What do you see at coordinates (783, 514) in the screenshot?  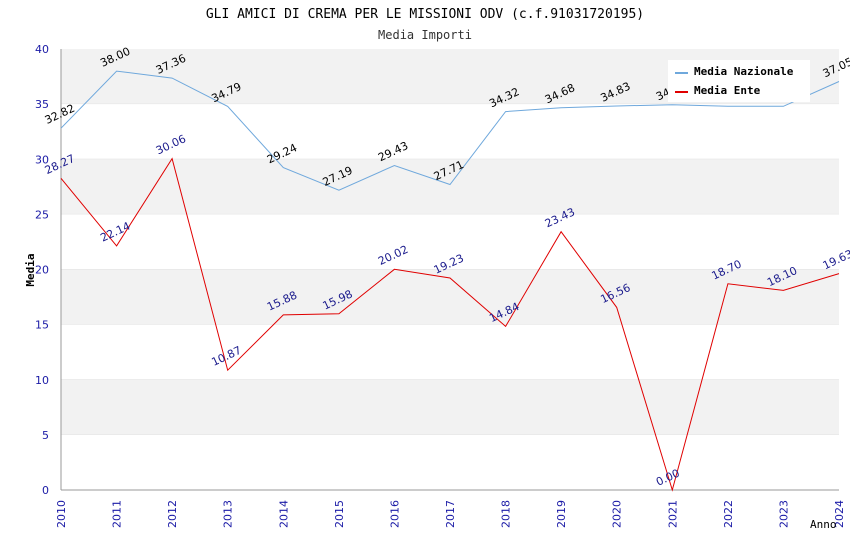 I see `x-tick-label: 2023` at bounding box center [783, 514].